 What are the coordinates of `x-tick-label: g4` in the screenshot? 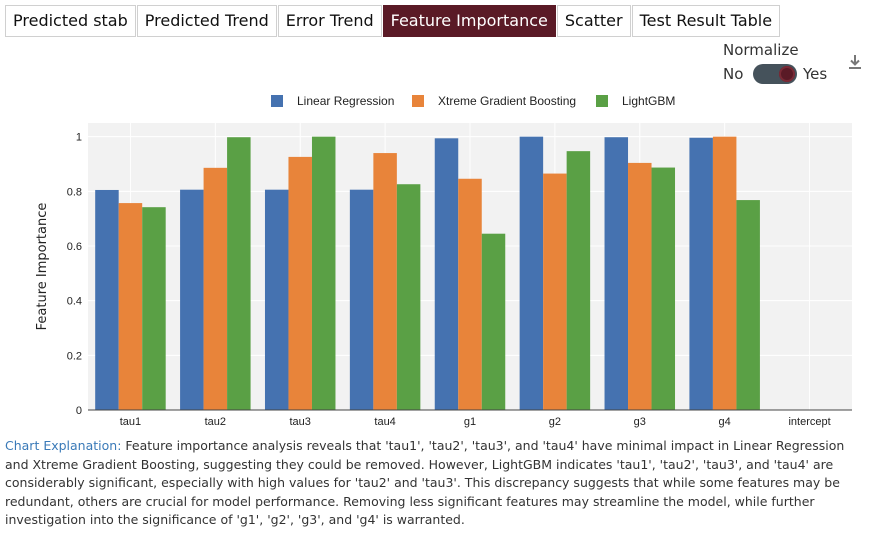 It's located at (725, 422).